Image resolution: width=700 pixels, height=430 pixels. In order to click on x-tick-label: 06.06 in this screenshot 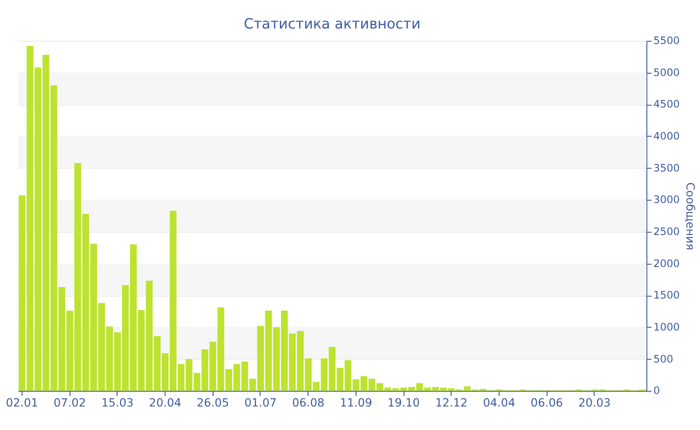, I will do `click(546, 403)`.